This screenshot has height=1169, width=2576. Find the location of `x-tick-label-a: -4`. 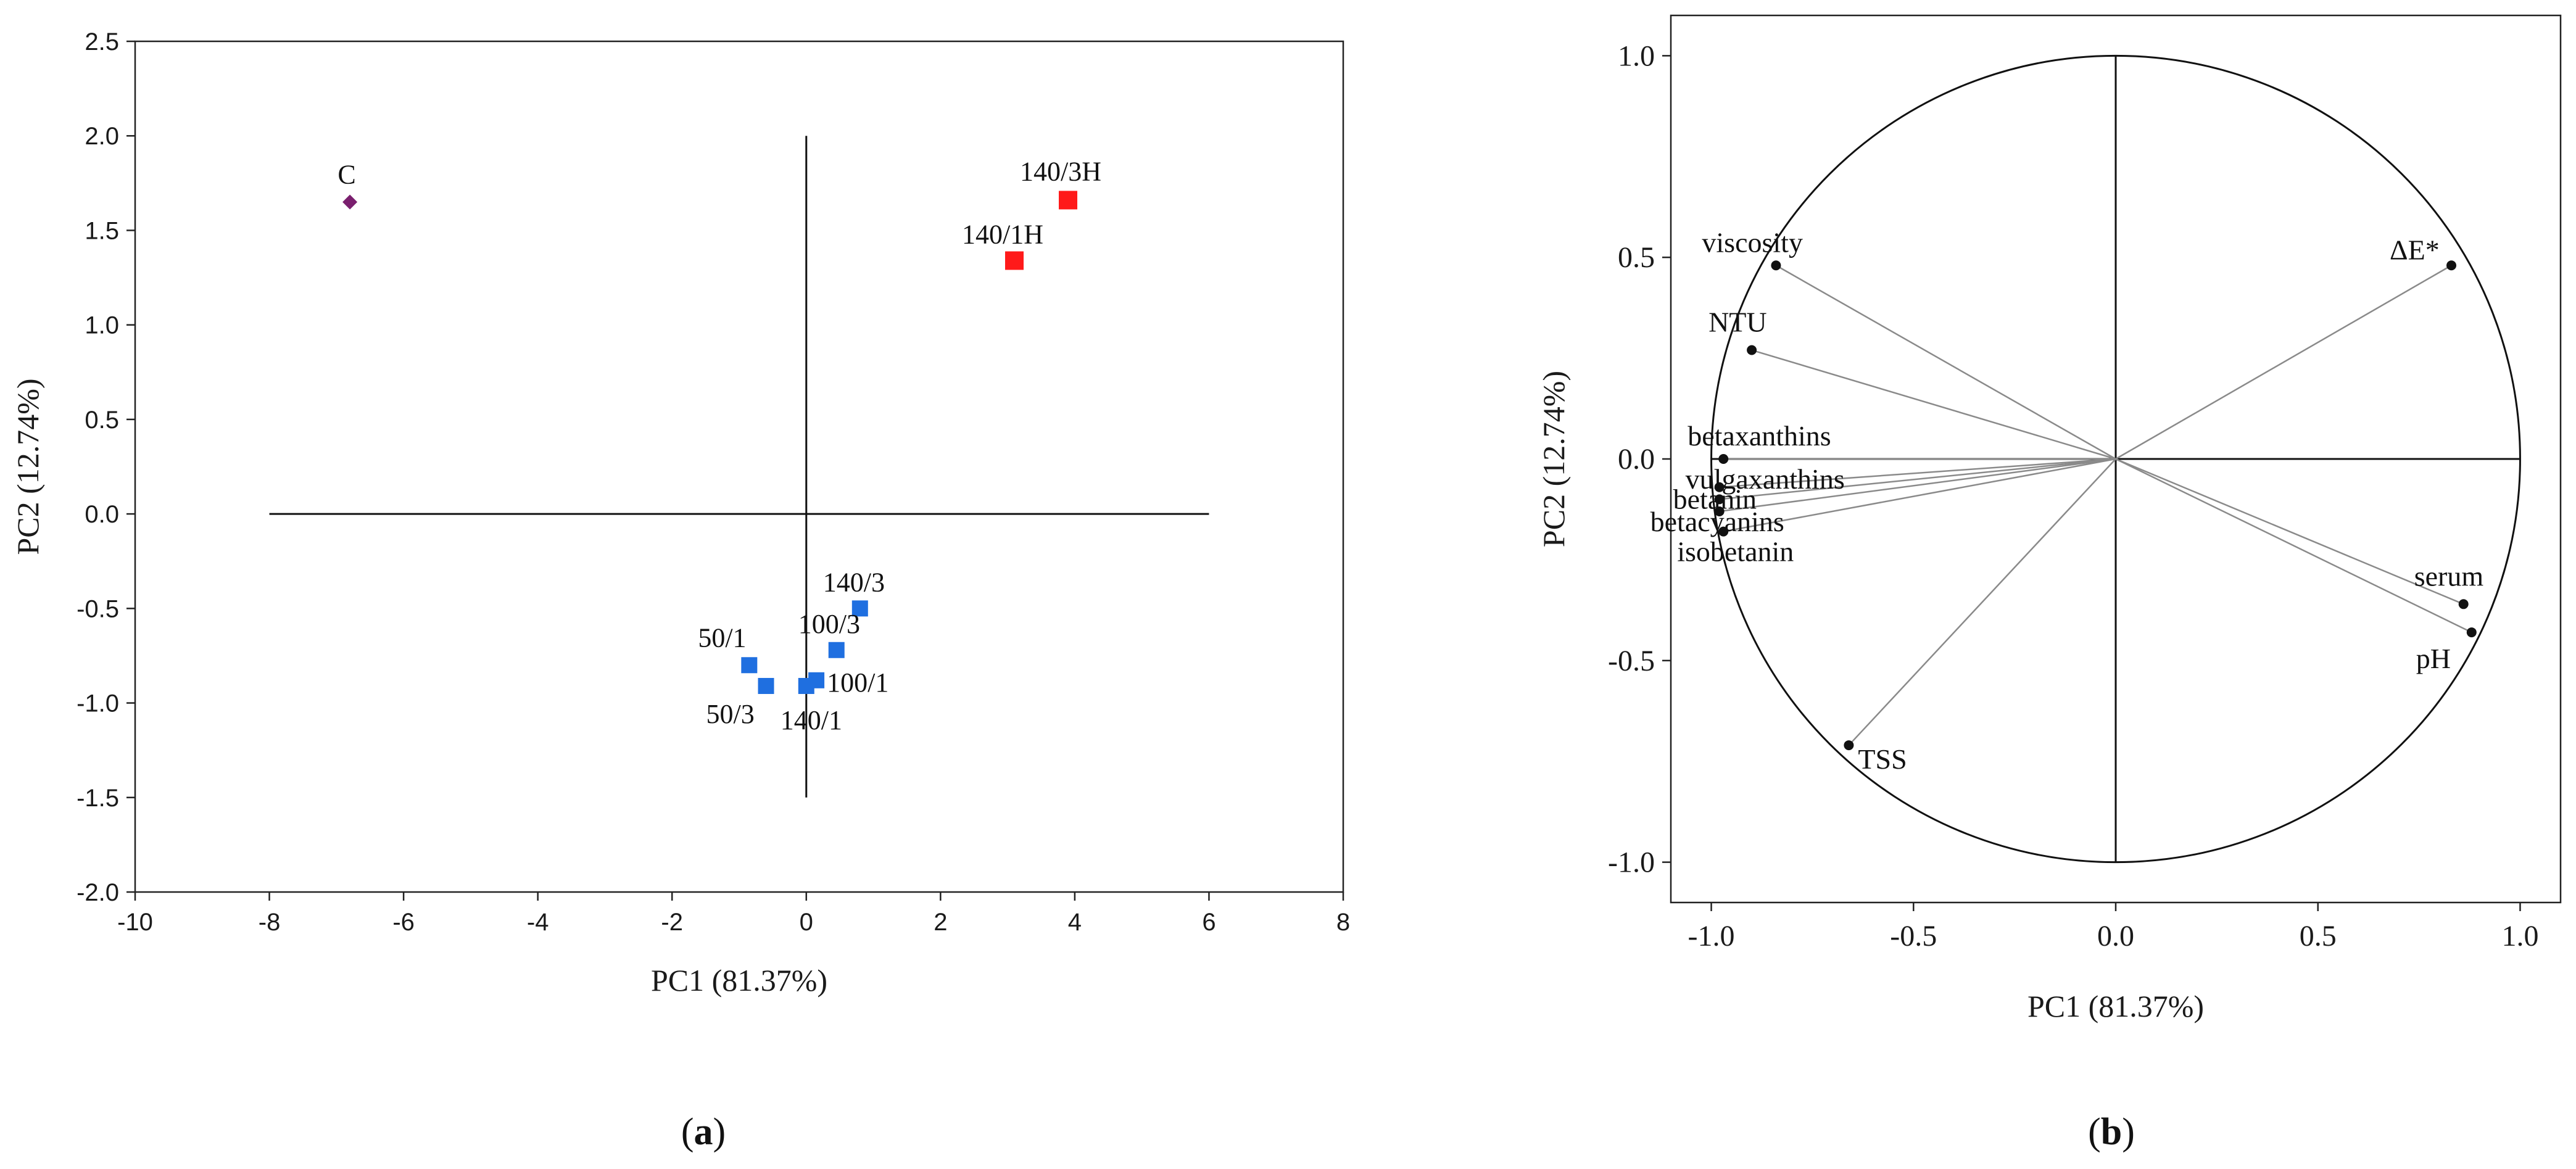

x-tick-label-a: -4 is located at coordinates (538, 922).